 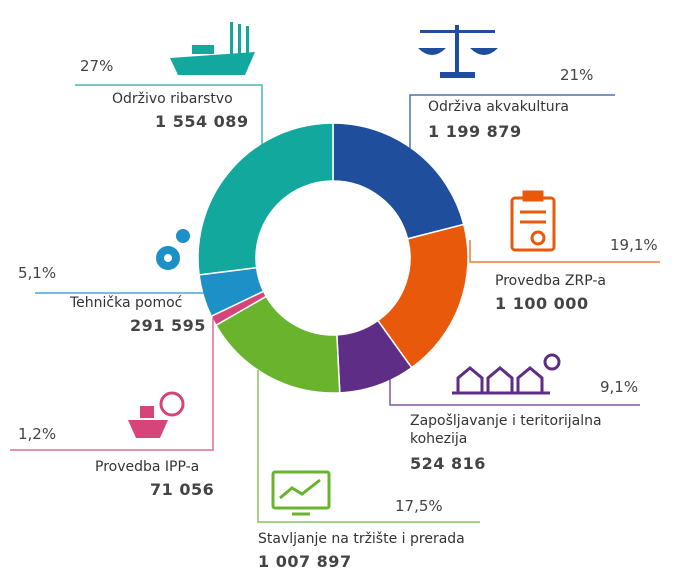 What do you see at coordinates (156, 414) in the screenshot?
I see `icon-boat` at bounding box center [156, 414].